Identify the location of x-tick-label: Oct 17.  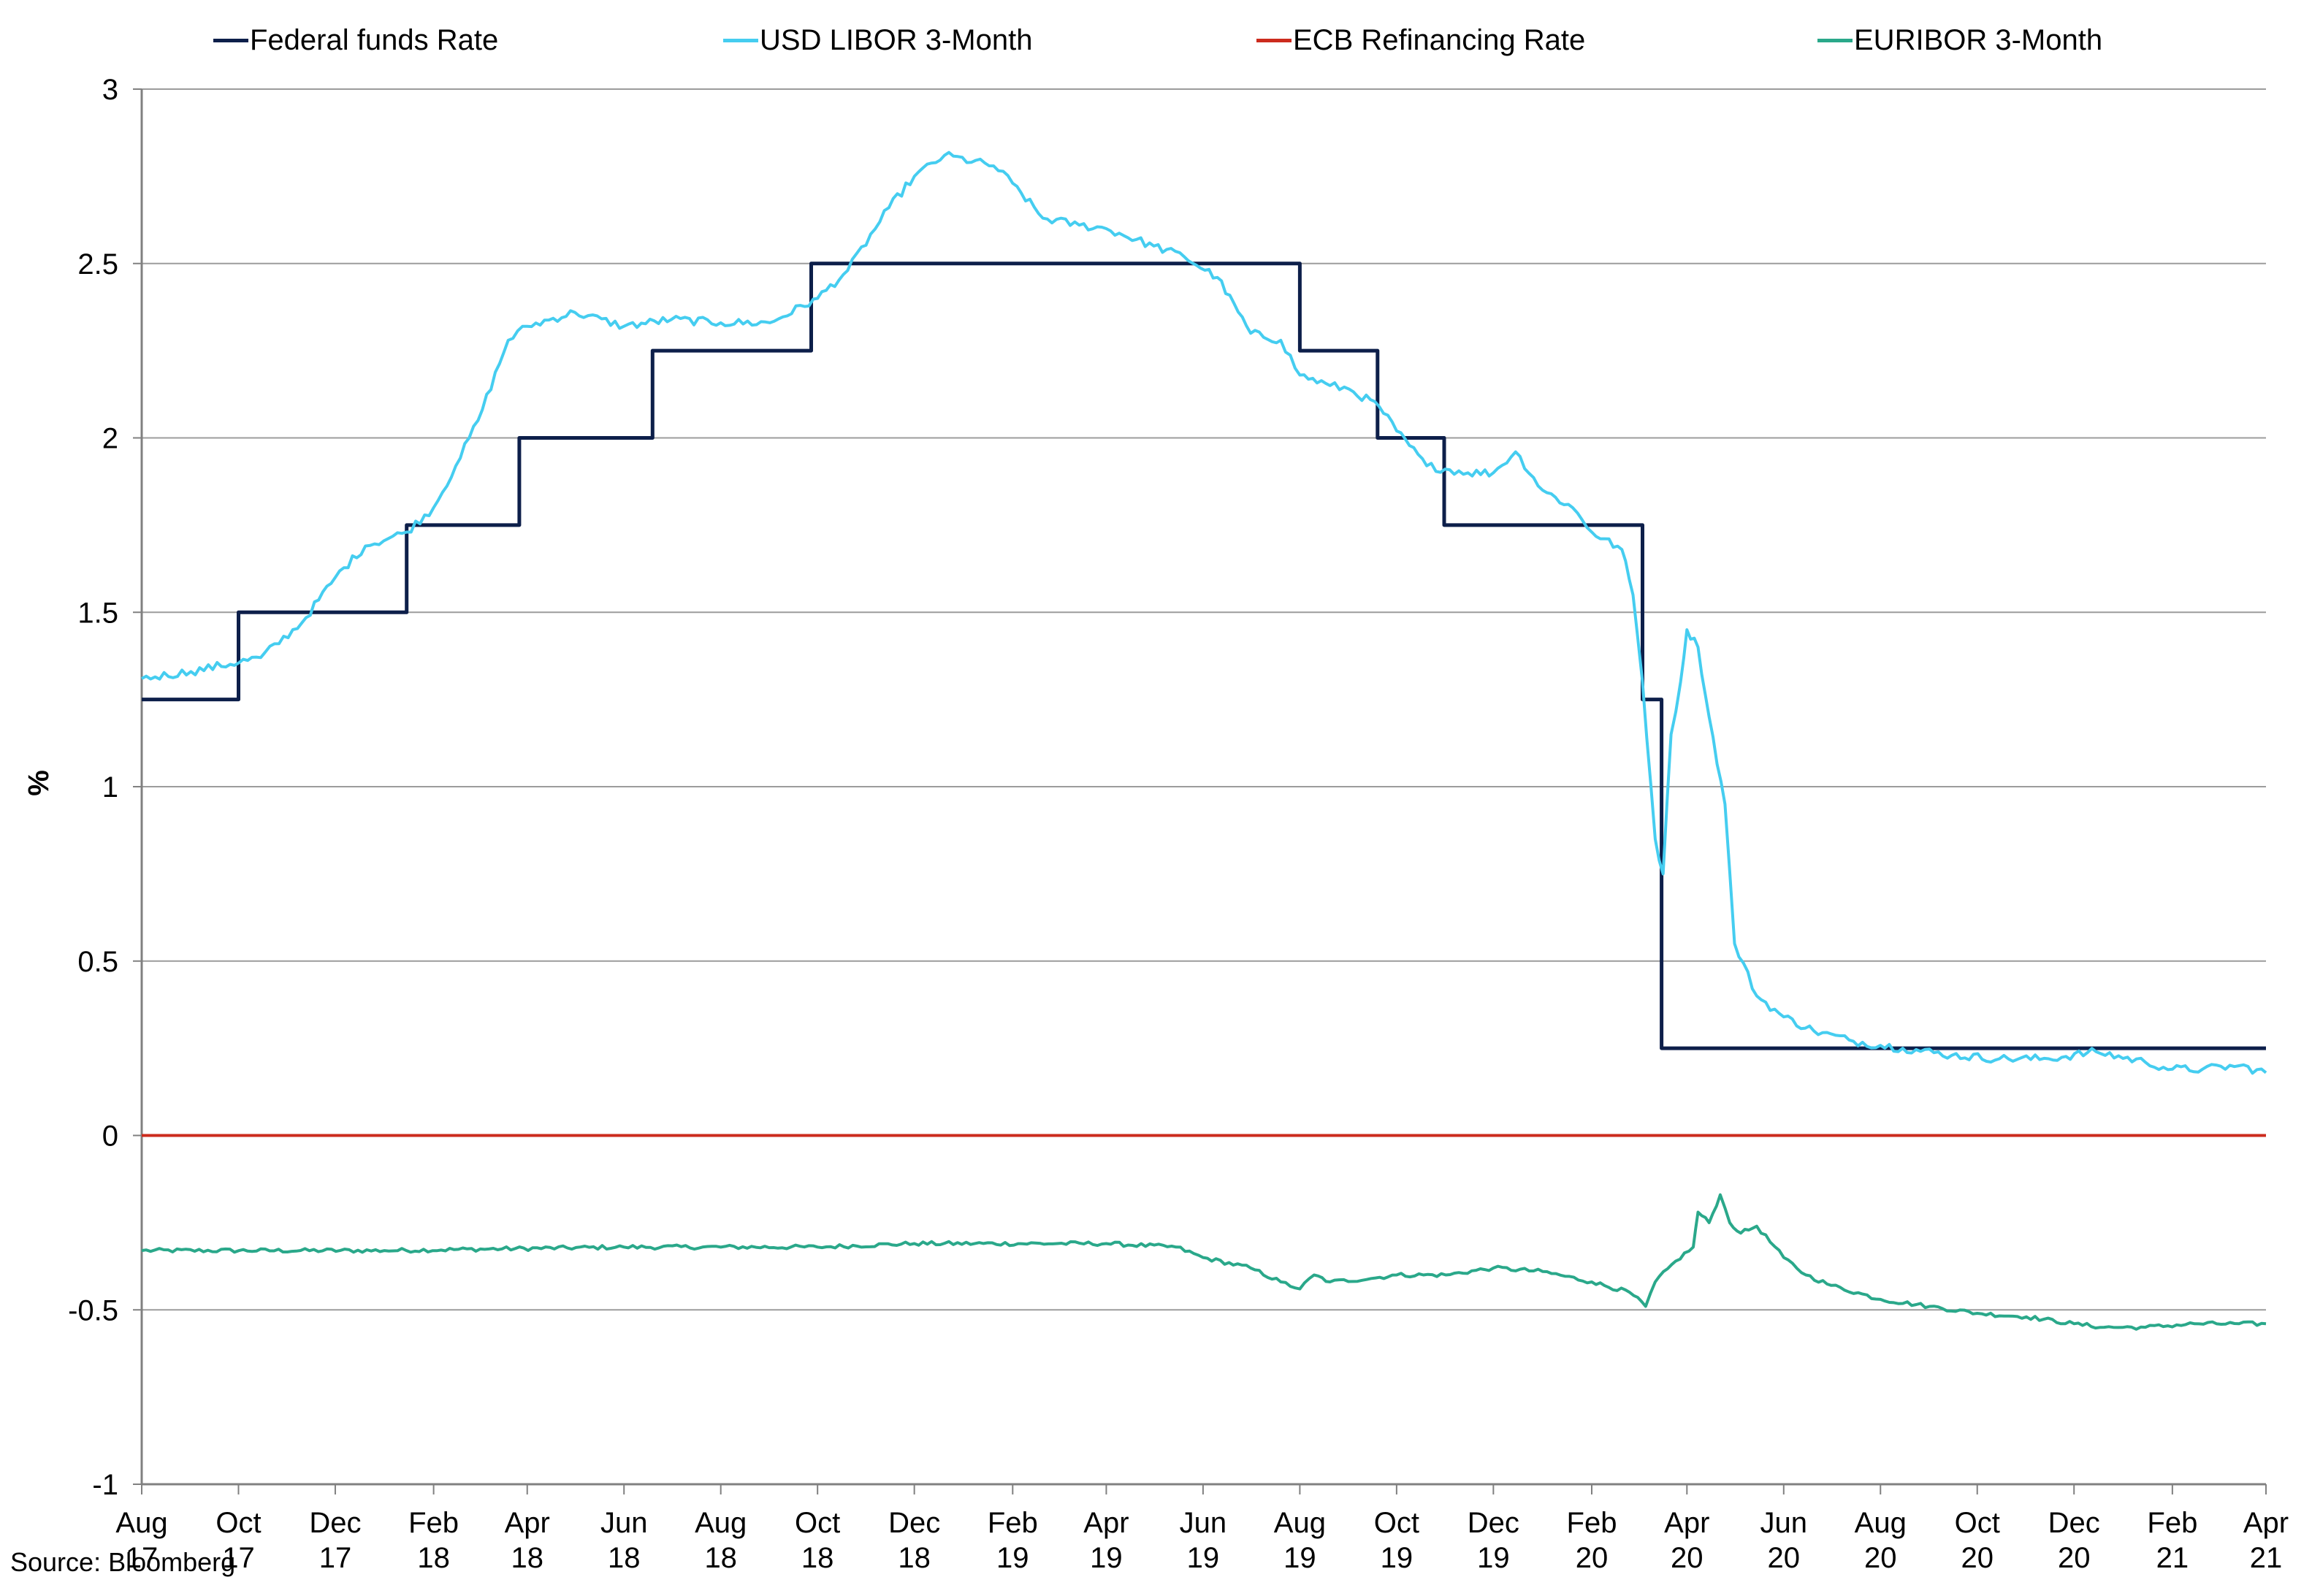
(238, 1541).